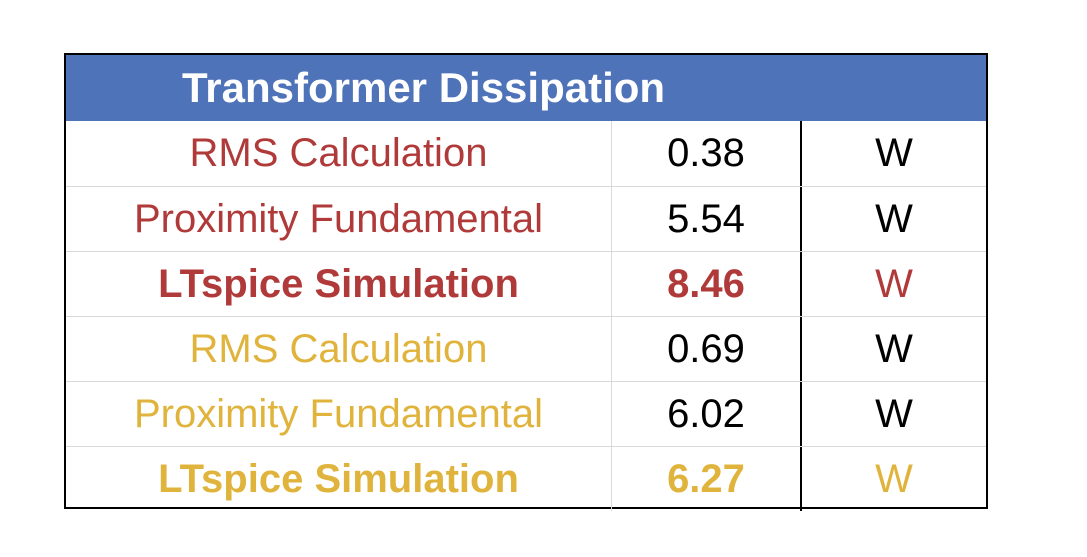 Image resolution: width=1087 pixels, height=557 pixels. Describe the element at coordinates (705, 284) in the screenshot. I see `row-value: 8.46` at that location.